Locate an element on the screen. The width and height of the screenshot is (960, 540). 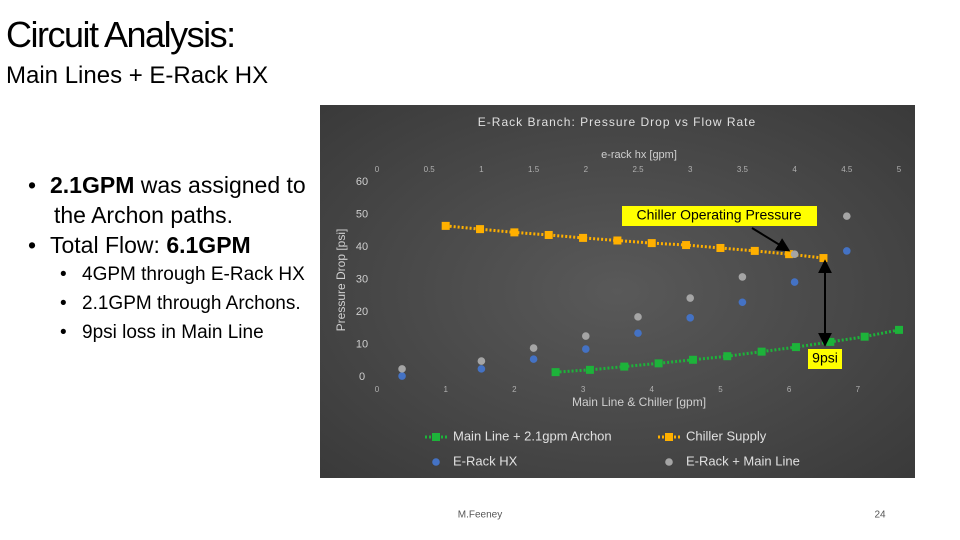
y-tick-label: 0 is located at coordinates (362, 377).